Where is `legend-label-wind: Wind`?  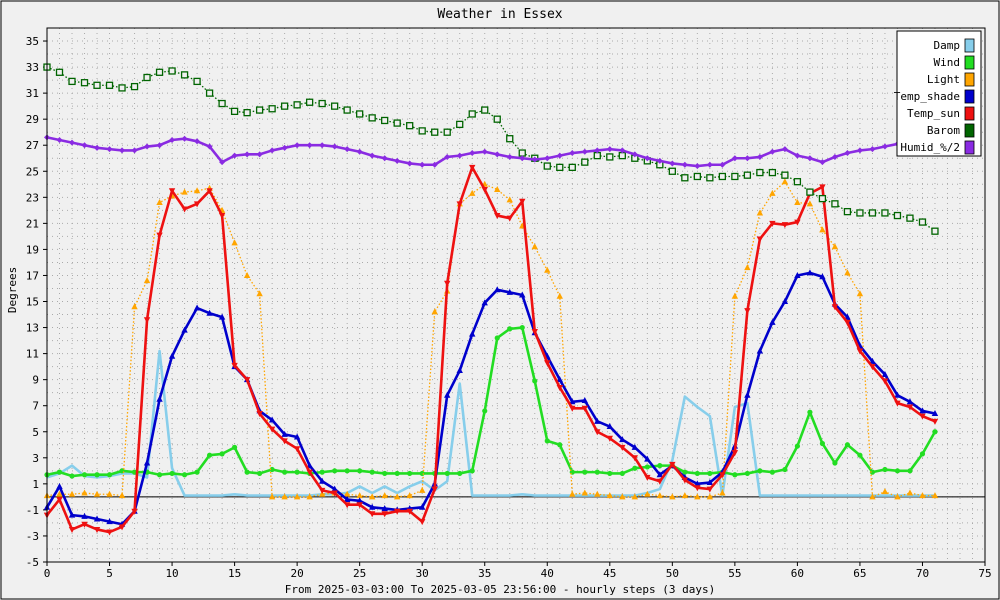 legend-label-wind: Wind is located at coordinates (947, 62).